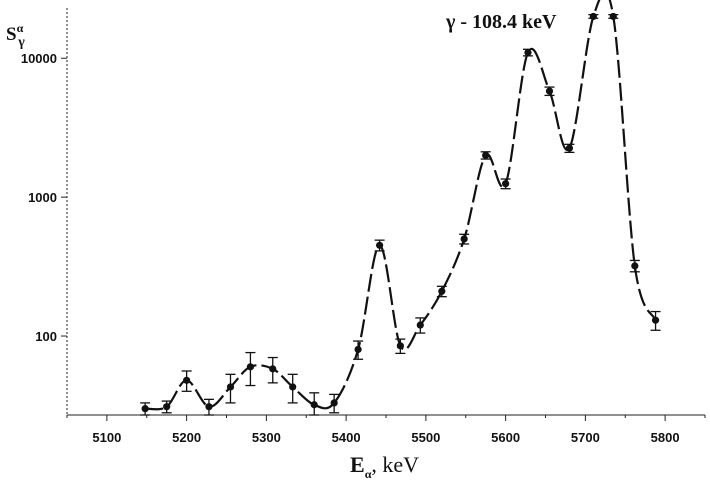 This screenshot has height=485, width=710. I want to click on y-tick-label: 1000, so click(42, 197).